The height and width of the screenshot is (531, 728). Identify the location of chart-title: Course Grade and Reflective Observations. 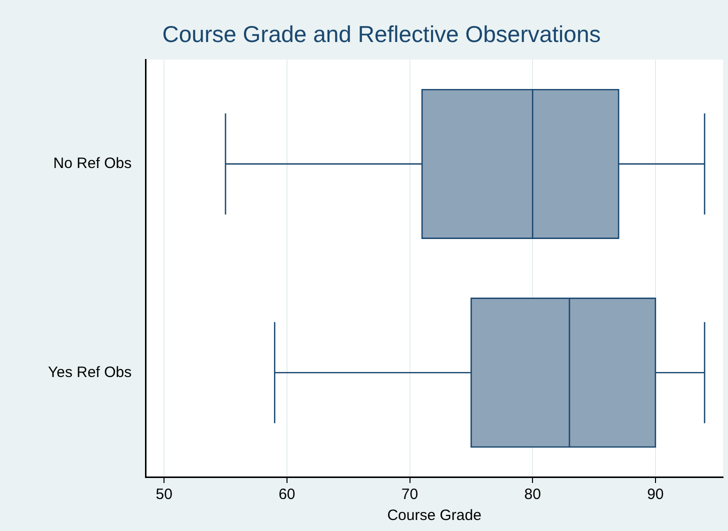
(381, 34).